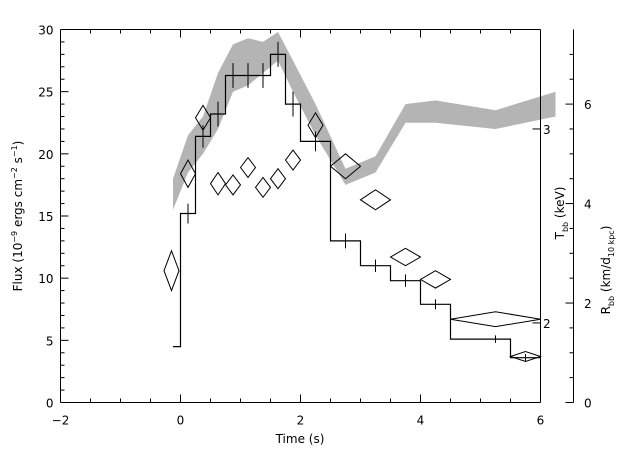  I want to click on right-axis-label-temperature: Tbb (keV), so click(561, 214).